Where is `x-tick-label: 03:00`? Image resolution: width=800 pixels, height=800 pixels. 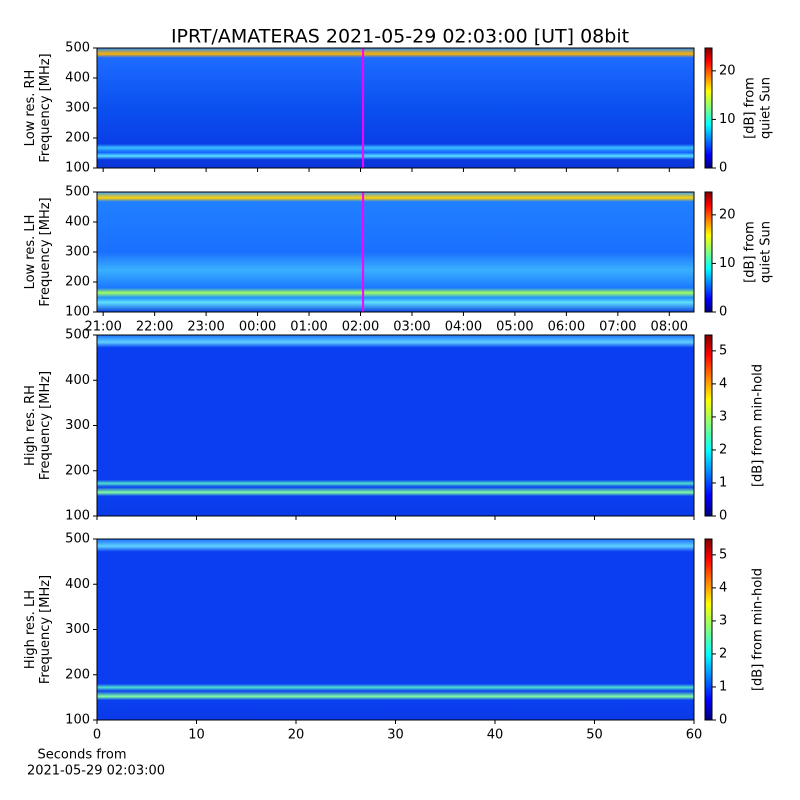 x-tick-label: 03:00 is located at coordinates (411, 327).